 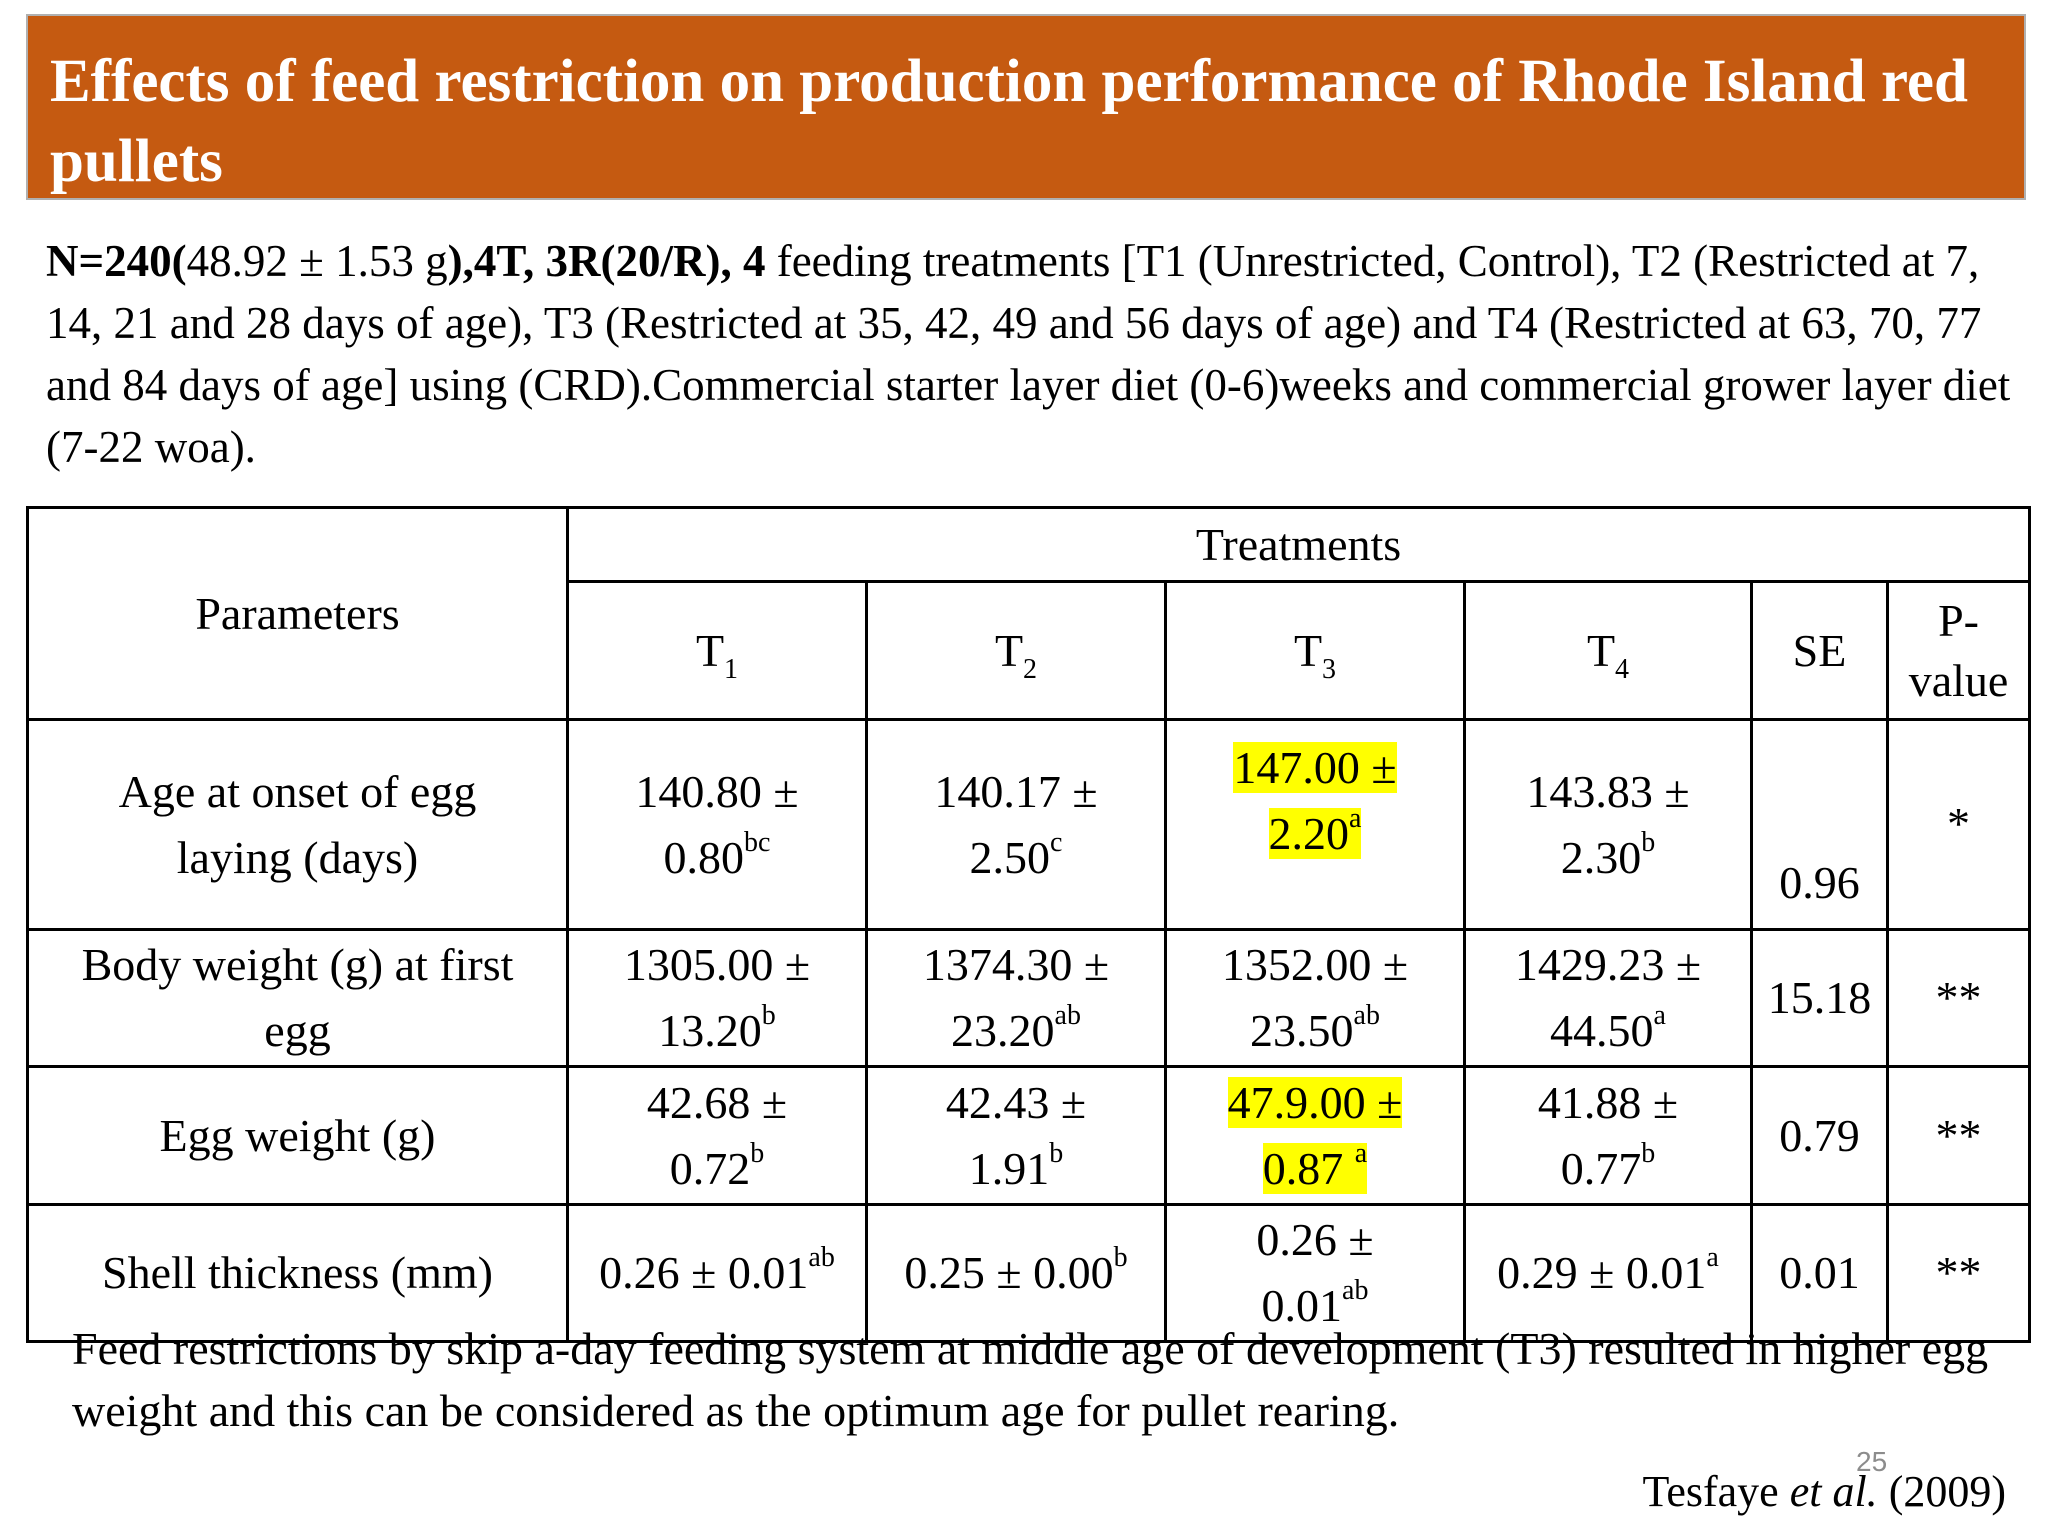 What do you see at coordinates (1315, 650) in the screenshot?
I see `col-t3-header: T3` at bounding box center [1315, 650].